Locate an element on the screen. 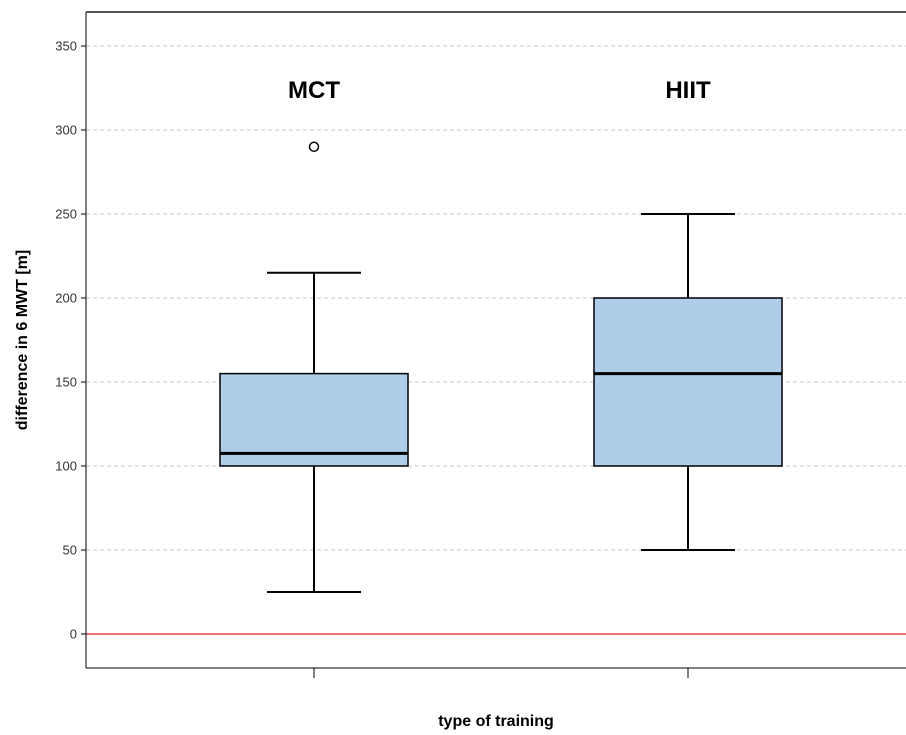 The width and height of the screenshot is (906, 735). x-axis-title: type of training is located at coordinates (496, 721).